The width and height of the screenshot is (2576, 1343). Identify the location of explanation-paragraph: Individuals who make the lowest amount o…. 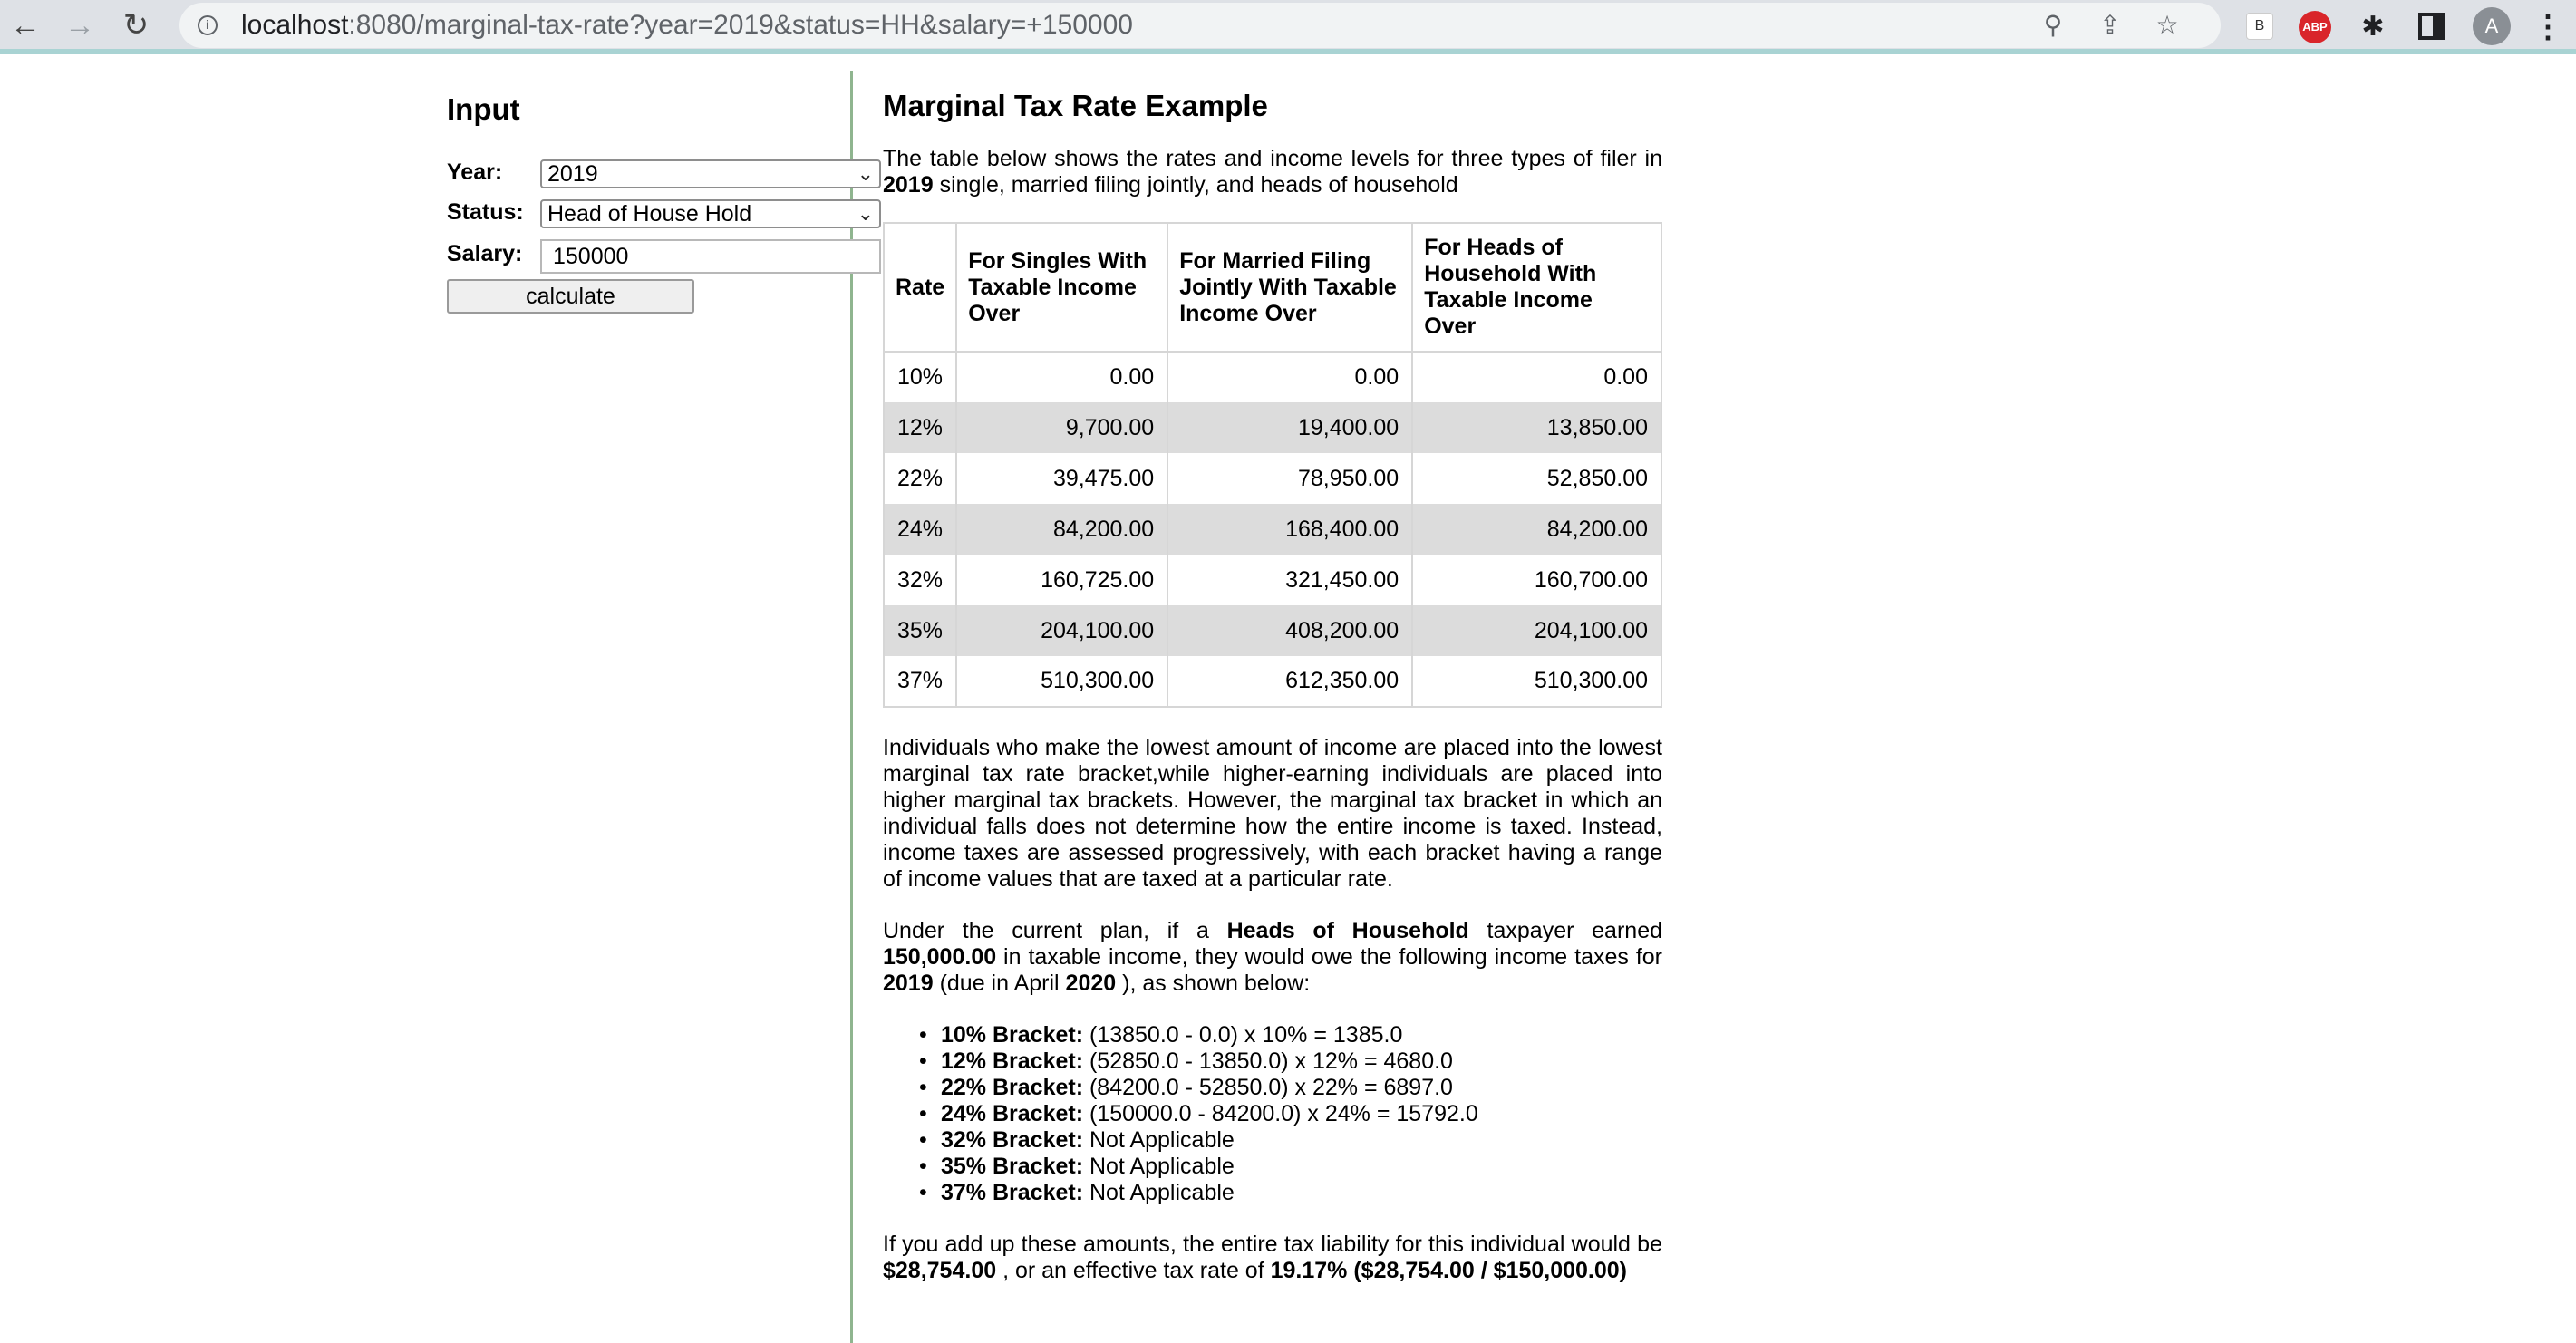
(1272, 813).